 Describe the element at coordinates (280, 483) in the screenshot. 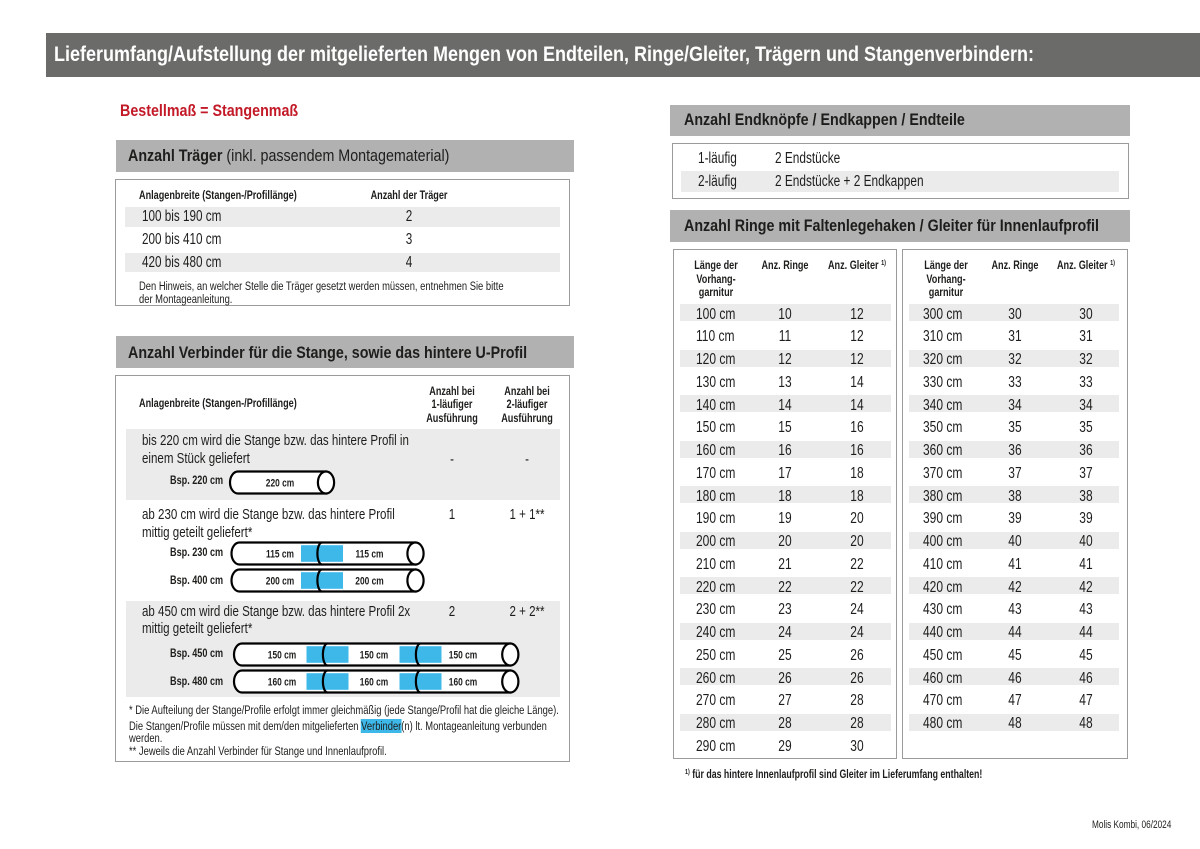

I see `svg-text: 220 cm` at that location.